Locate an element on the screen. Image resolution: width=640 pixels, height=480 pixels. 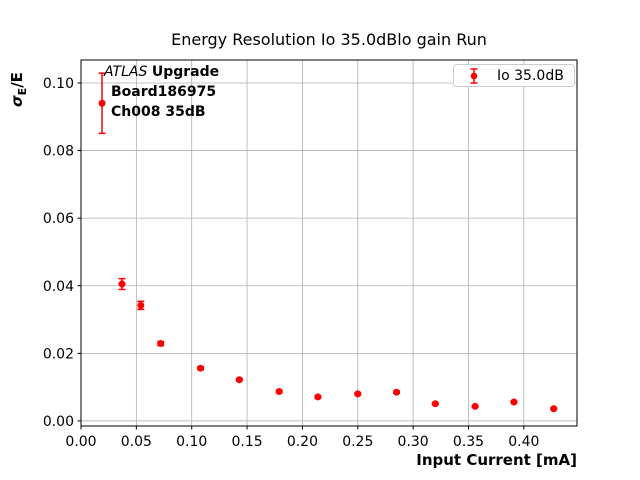
ylabel-sigma: σ is located at coordinates (17, 101).